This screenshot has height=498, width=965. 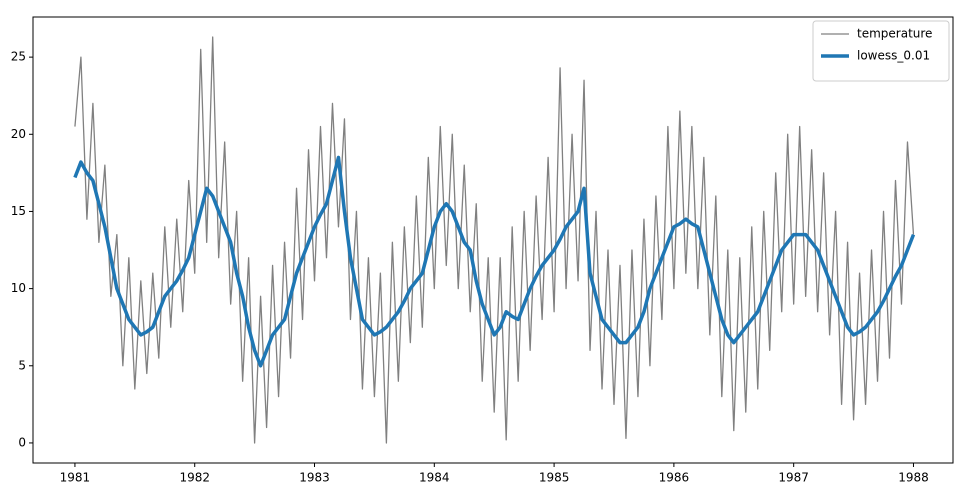 What do you see at coordinates (18, 134) in the screenshot?
I see `y-tick-label: 20` at bounding box center [18, 134].